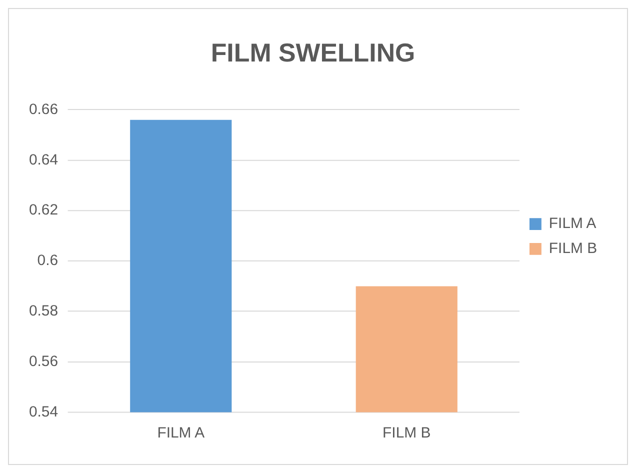 Image resolution: width=636 pixels, height=473 pixels. What do you see at coordinates (313, 54) in the screenshot?
I see `chart-title: FILM SWELLING` at bounding box center [313, 54].